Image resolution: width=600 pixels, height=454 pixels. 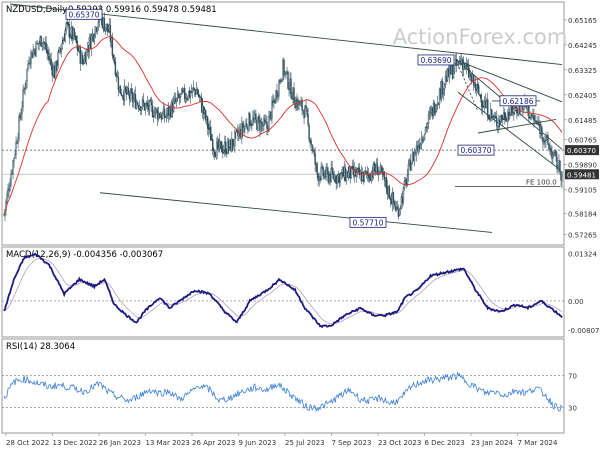 I want to click on macd-tick-label: 0.01324, so click(x=582, y=254).